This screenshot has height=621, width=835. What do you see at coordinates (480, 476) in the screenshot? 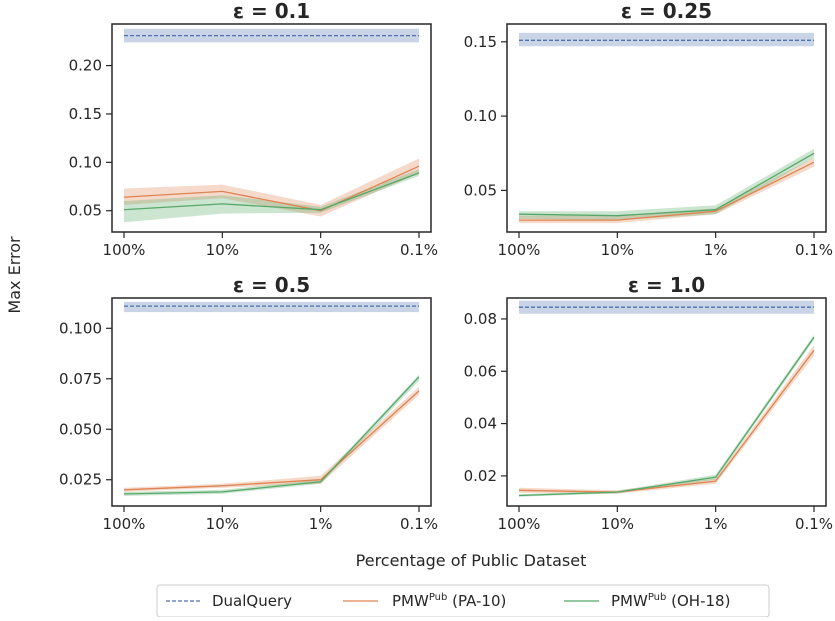
I see `y-tick-label: 0.02` at bounding box center [480, 476].